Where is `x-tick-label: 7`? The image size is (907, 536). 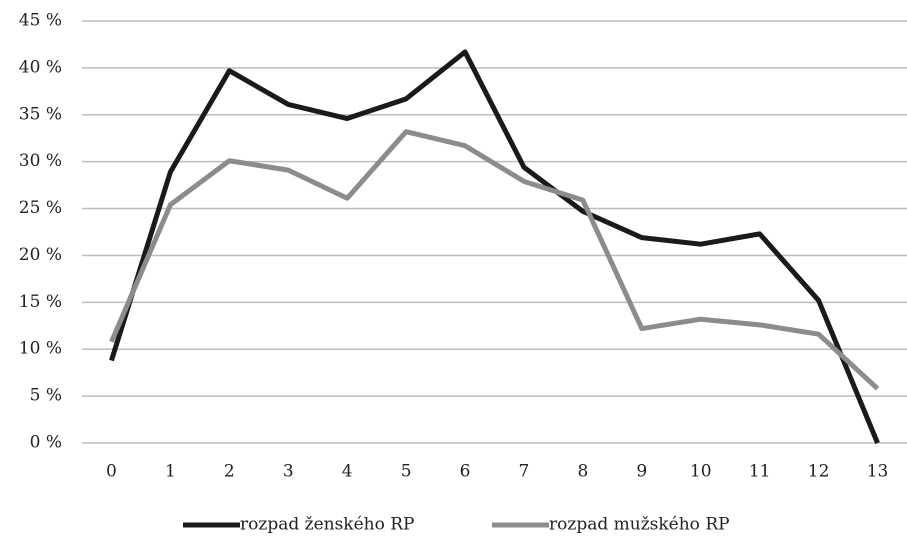
x-tick-label: 7 is located at coordinates (524, 472).